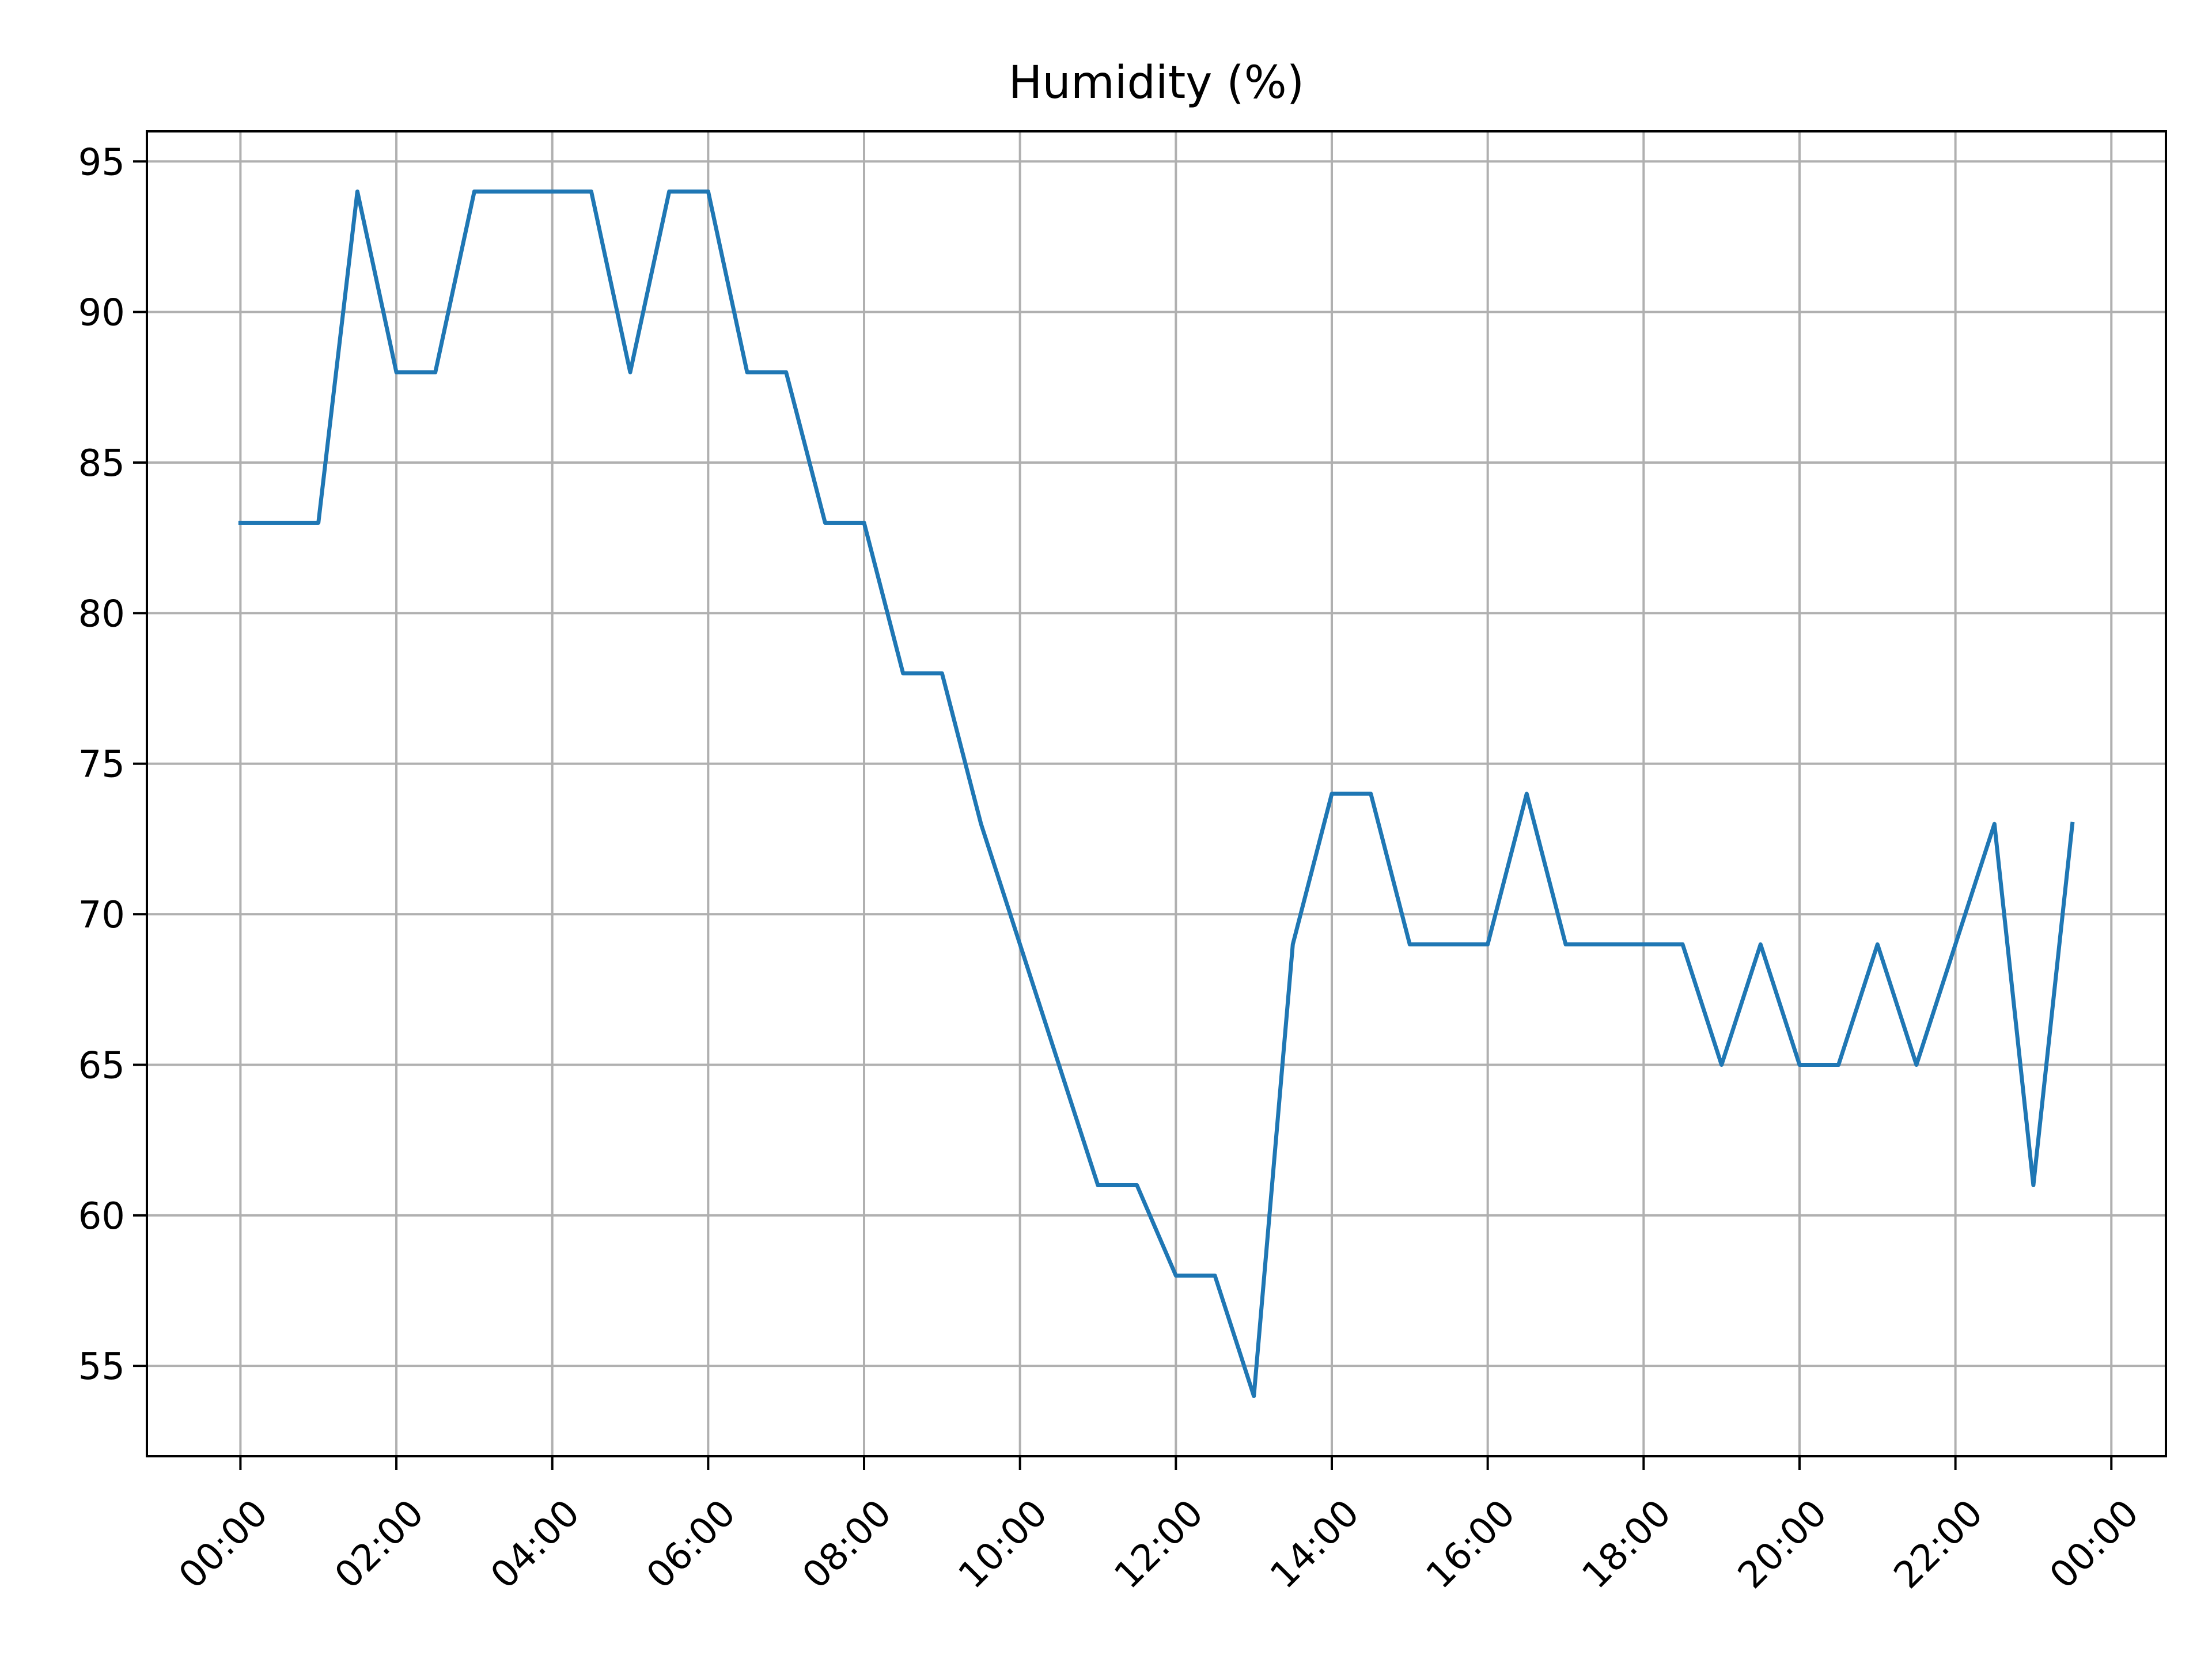 The image size is (2212, 1659). I want to click on y-tick-label: 70, so click(101, 915).